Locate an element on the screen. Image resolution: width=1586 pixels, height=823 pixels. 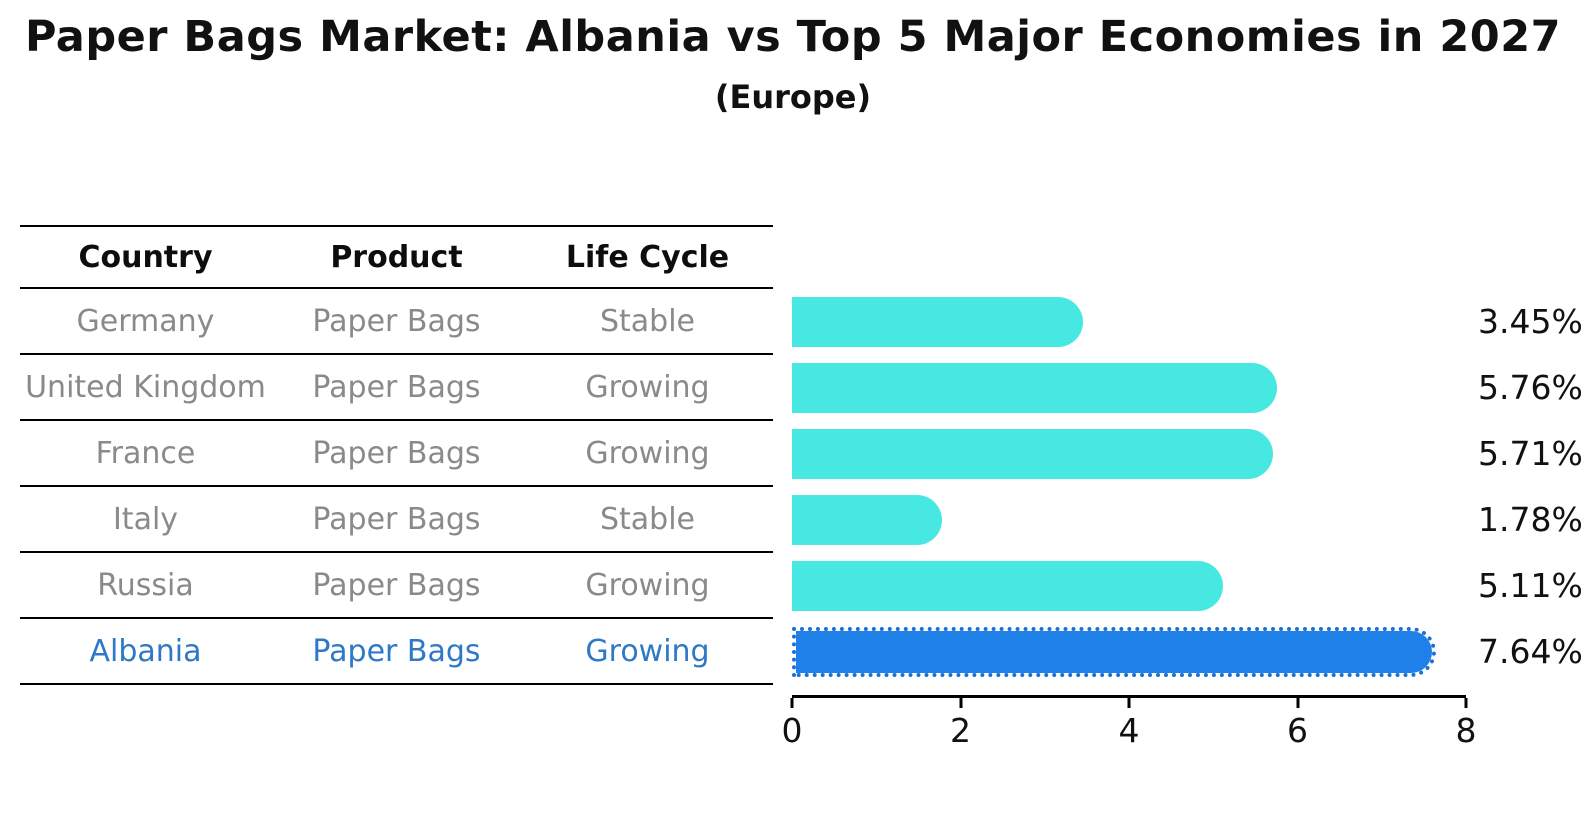
bar-value-label: 1.78% is located at coordinates (1530, 519).